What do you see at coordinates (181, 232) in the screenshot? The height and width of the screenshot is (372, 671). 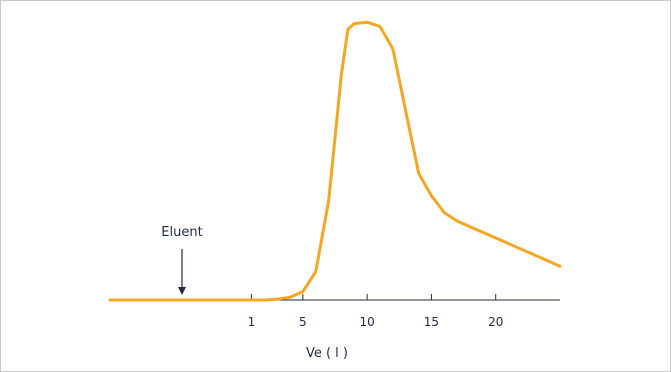 I see `eluent-label: Eluent` at bounding box center [181, 232].